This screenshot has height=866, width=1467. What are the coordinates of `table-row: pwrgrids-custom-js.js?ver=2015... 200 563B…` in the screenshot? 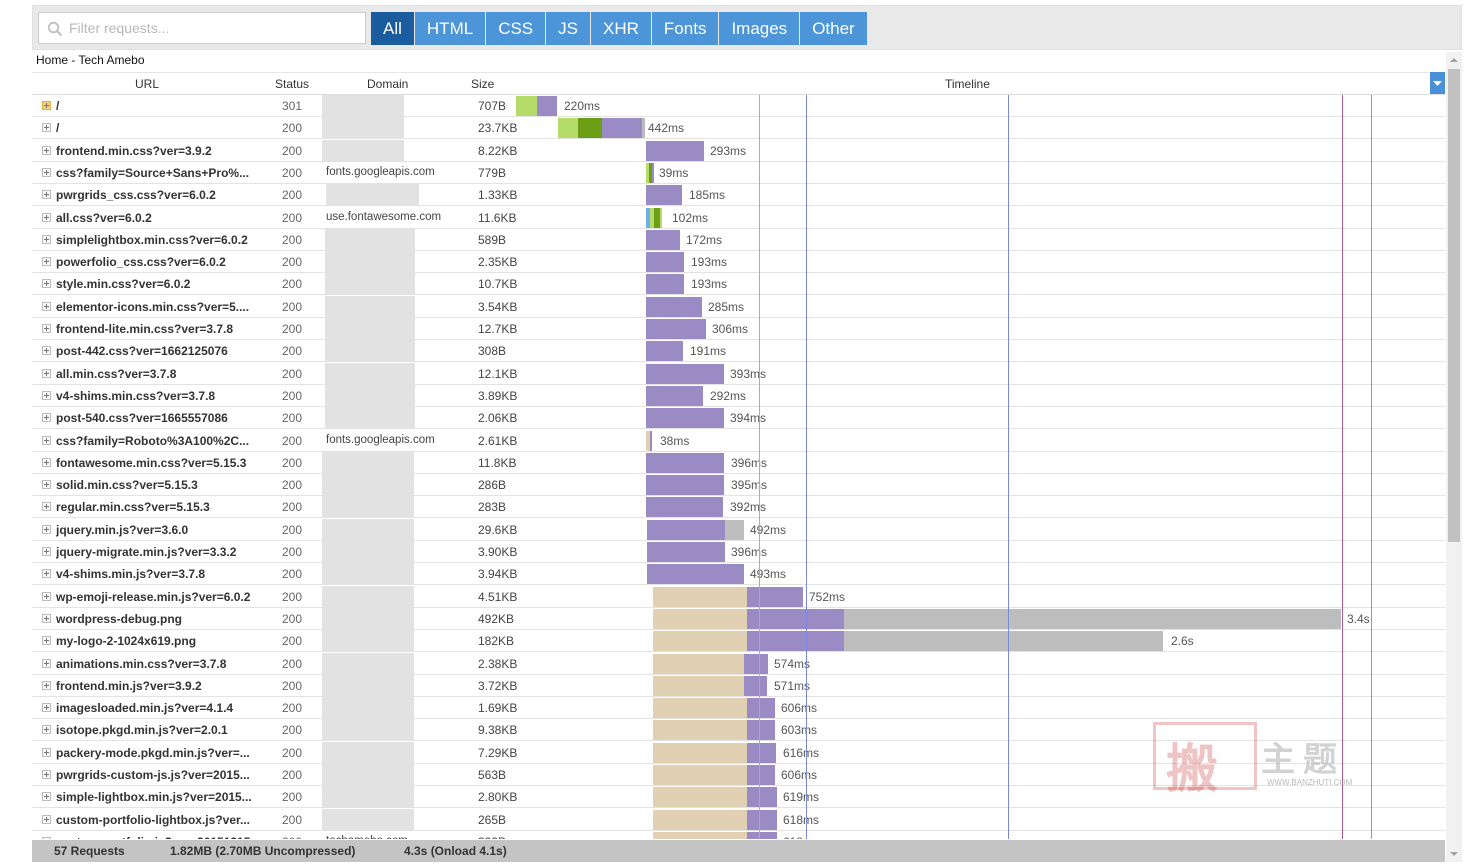 It's located at (738, 775).